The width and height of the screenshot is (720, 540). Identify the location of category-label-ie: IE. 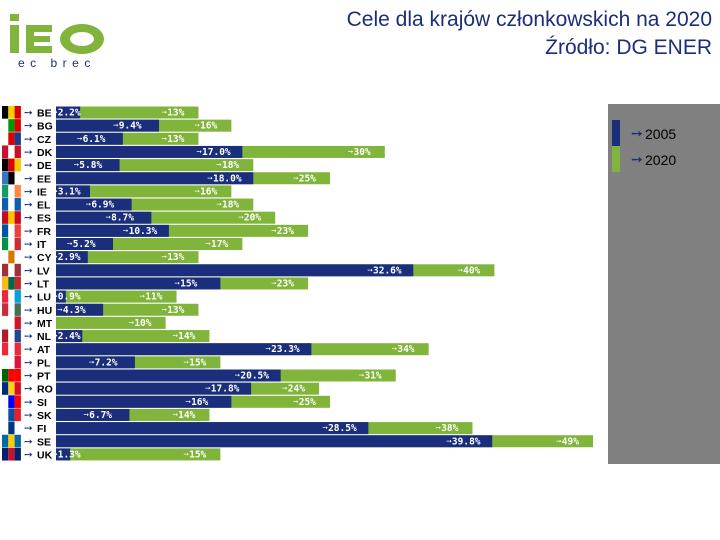
(42, 192).